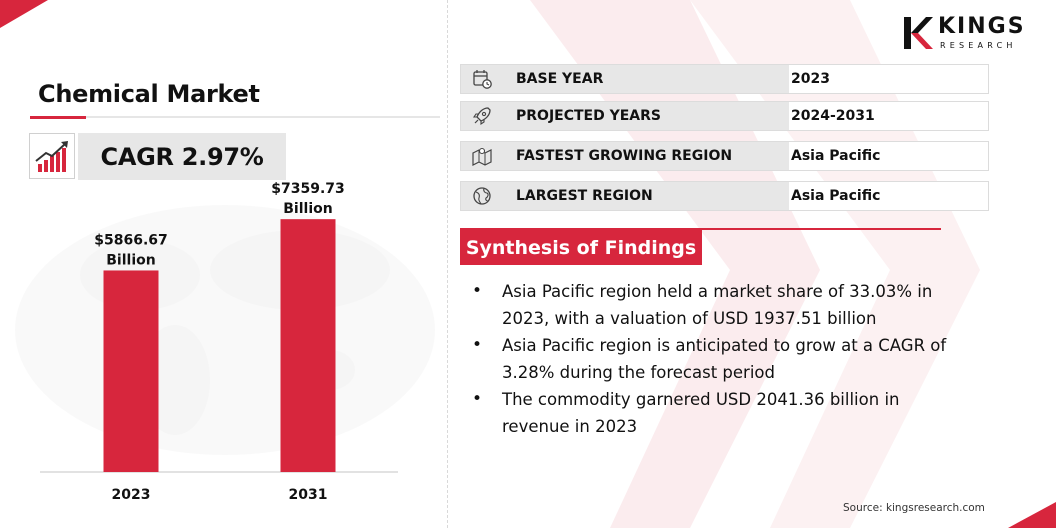  Describe the element at coordinates (131, 495) in the screenshot. I see `x-tick-label: 2023` at that location.